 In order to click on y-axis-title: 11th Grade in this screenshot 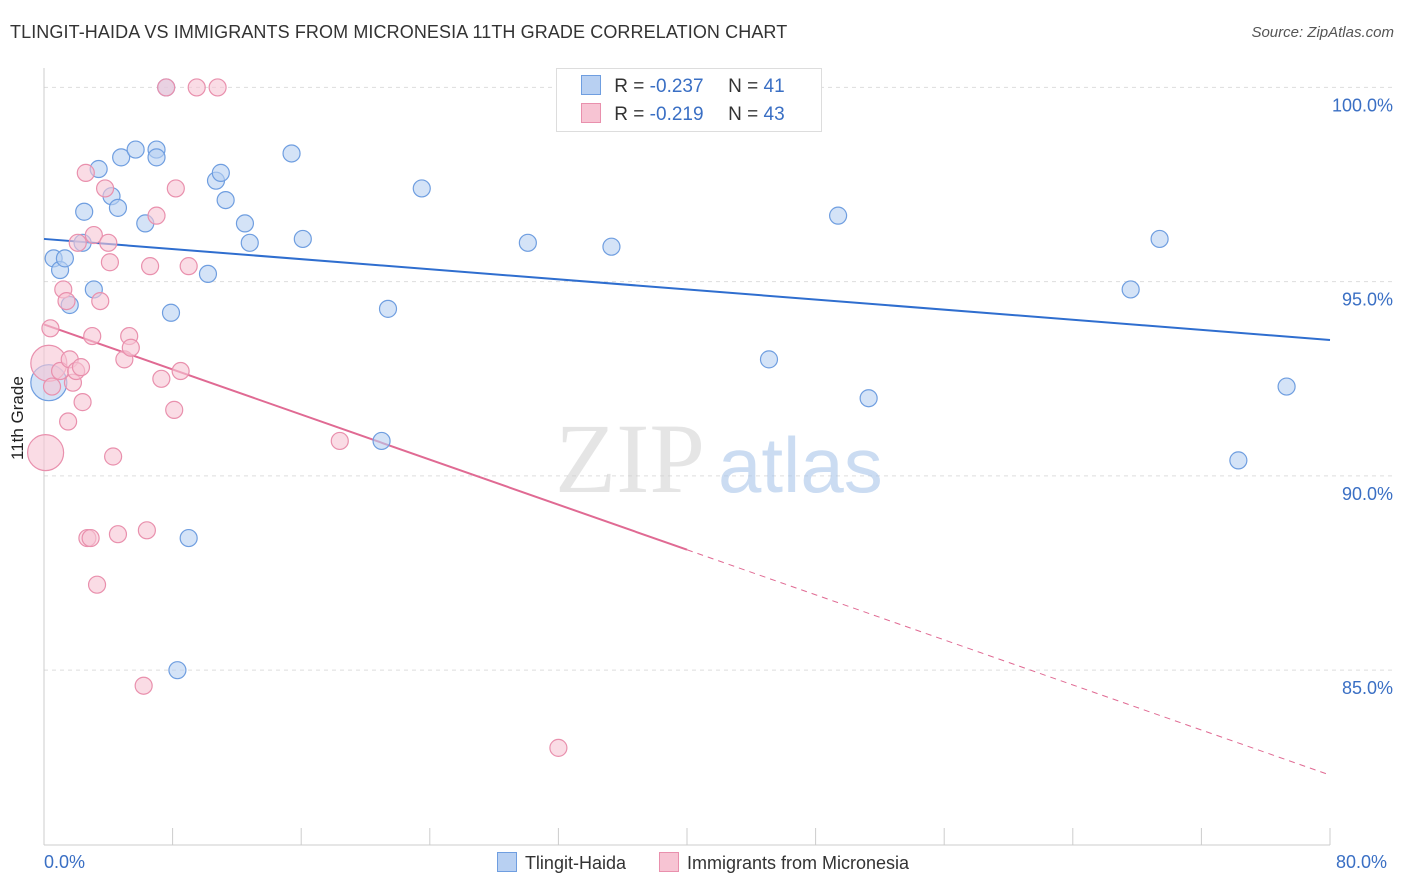, I will do `click(17, 418)`.